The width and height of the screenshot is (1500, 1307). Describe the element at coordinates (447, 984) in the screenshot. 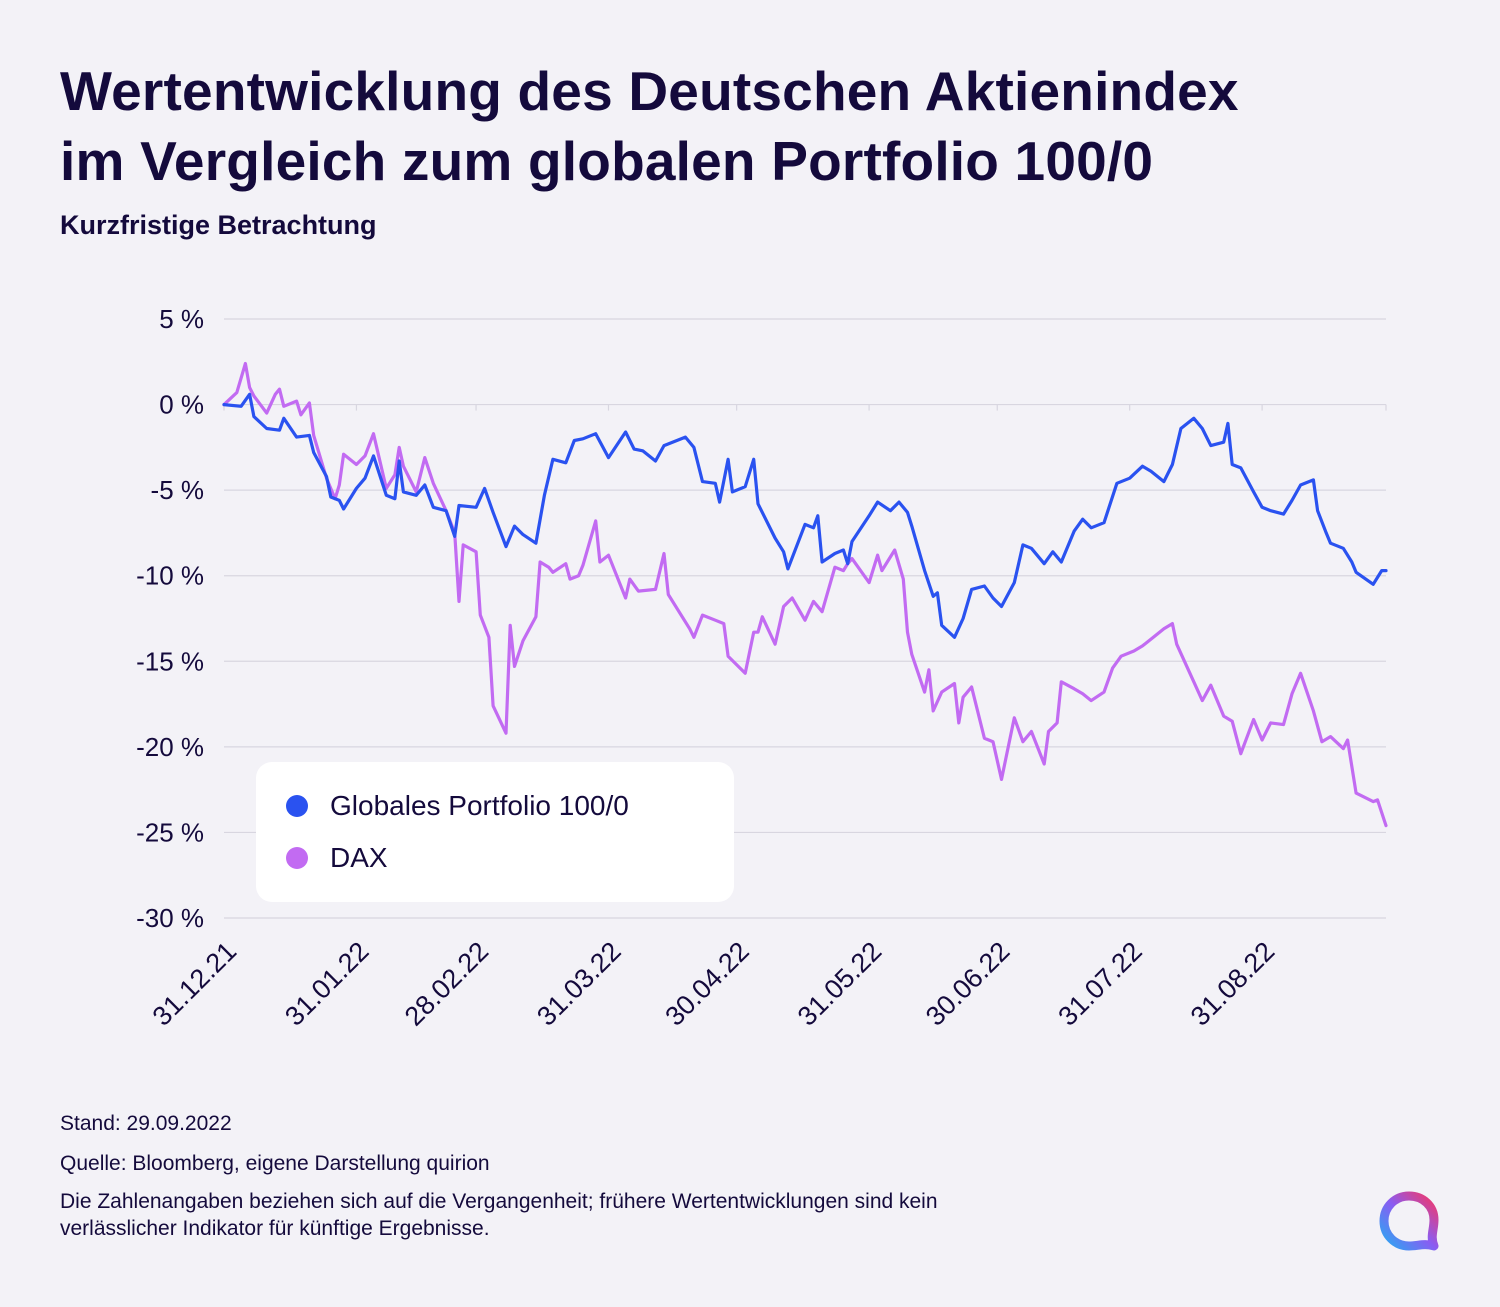

I see `x-tick-label: 28.02.22` at that location.